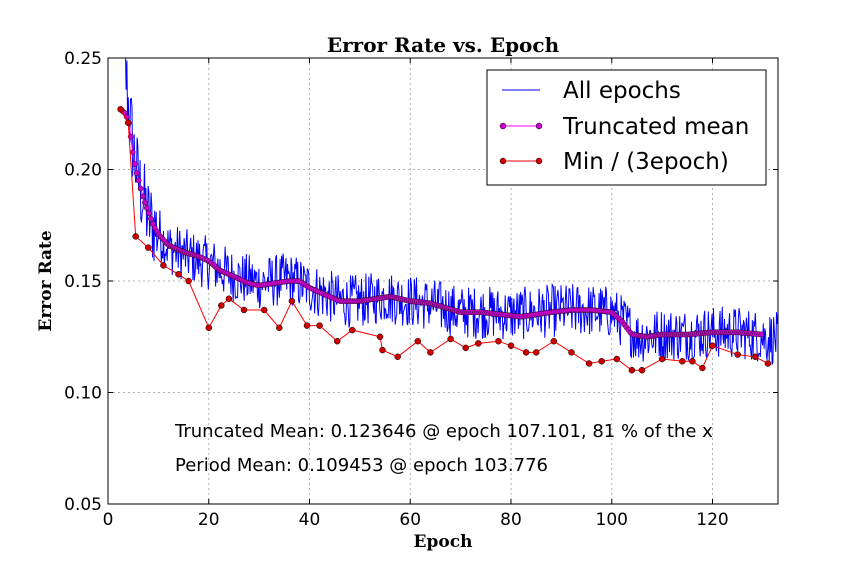  Describe the element at coordinates (83, 394) in the screenshot. I see `y-tick-label: 0.10` at that location.